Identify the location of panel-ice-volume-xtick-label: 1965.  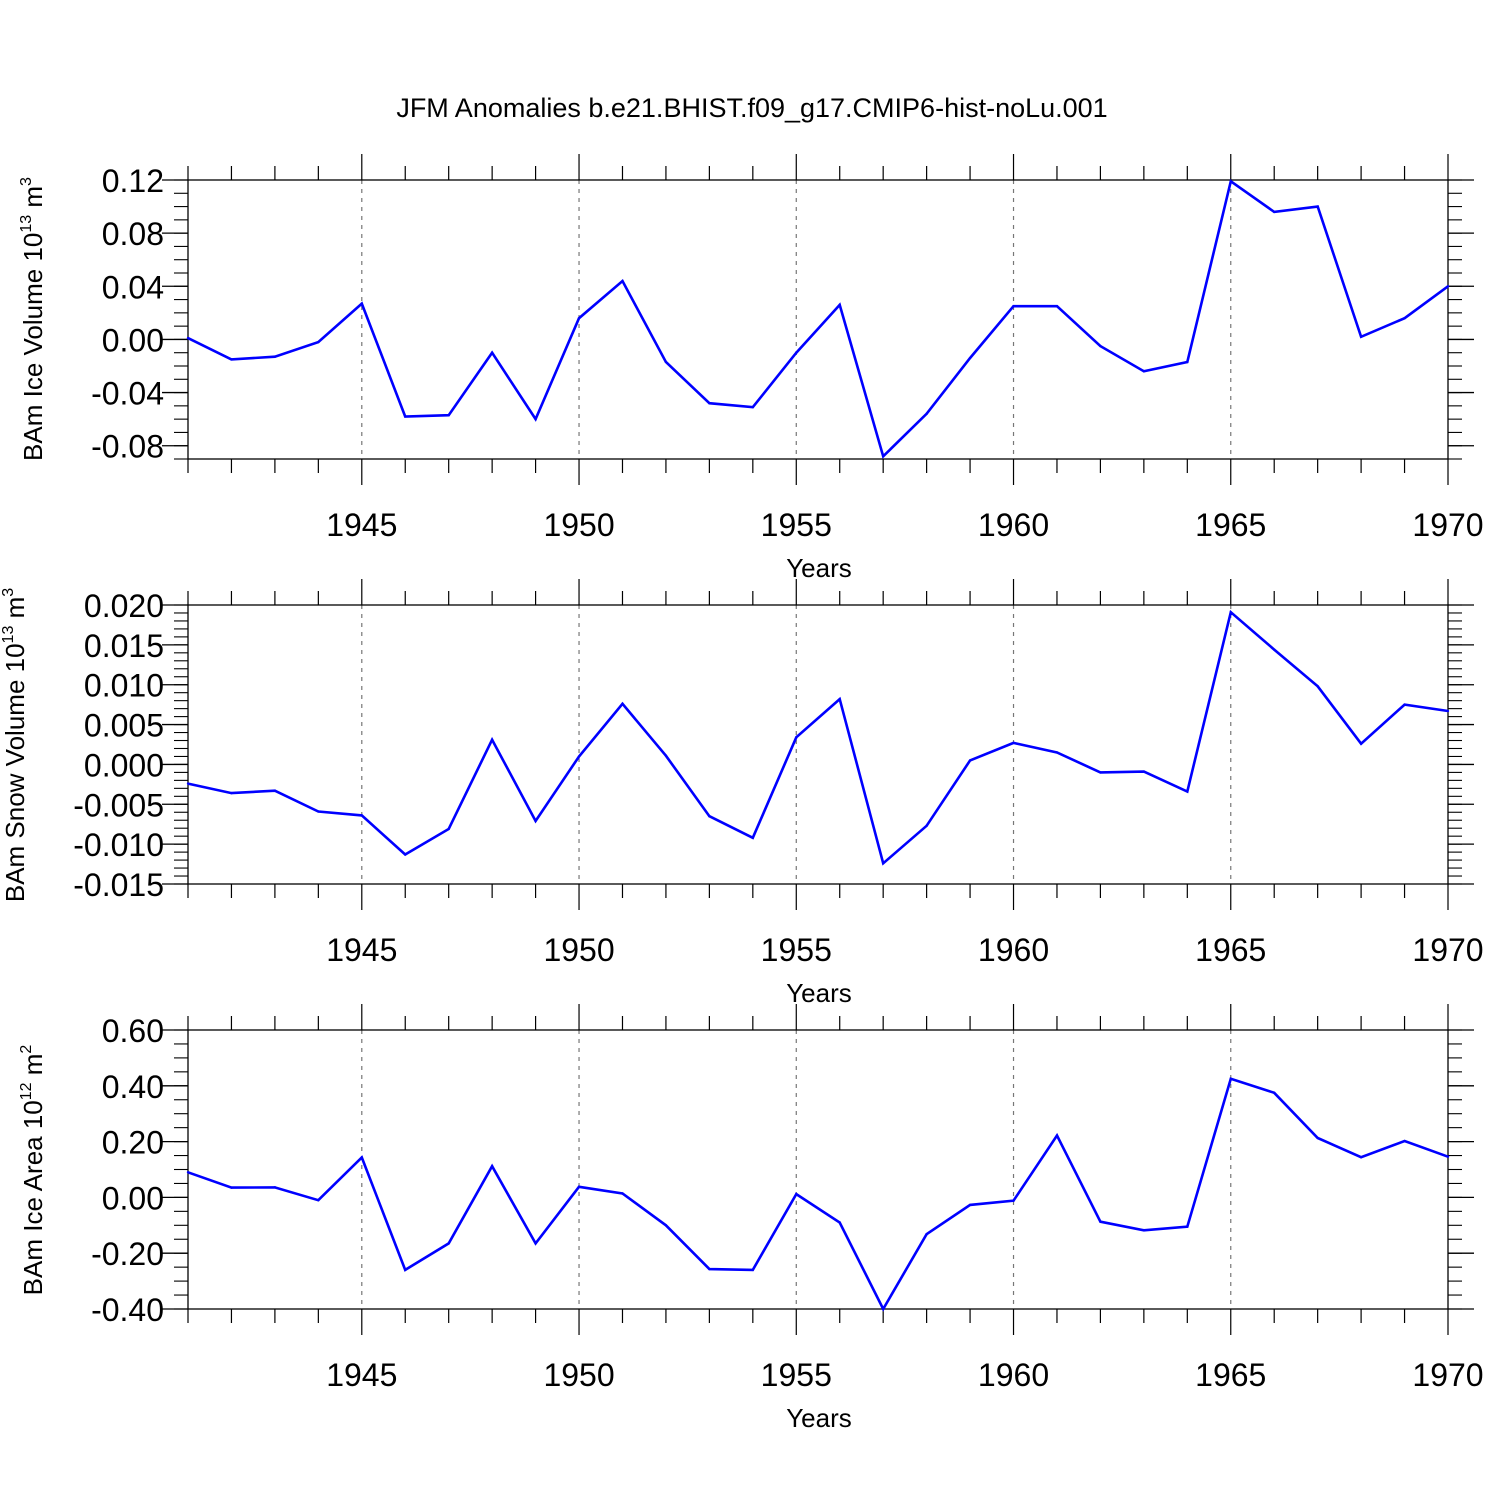
(1230, 525).